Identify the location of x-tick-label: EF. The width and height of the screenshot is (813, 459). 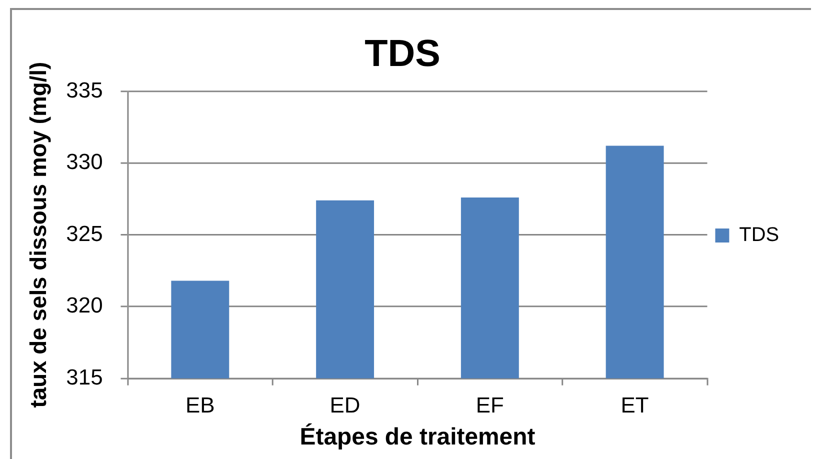
(490, 405).